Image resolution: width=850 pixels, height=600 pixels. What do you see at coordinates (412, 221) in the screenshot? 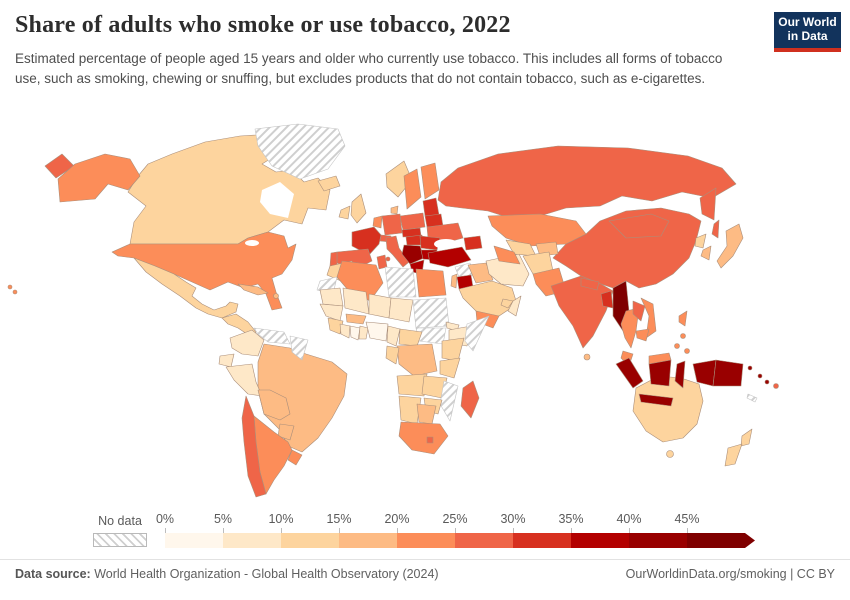
I see `region-poland` at bounding box center [412, 221].